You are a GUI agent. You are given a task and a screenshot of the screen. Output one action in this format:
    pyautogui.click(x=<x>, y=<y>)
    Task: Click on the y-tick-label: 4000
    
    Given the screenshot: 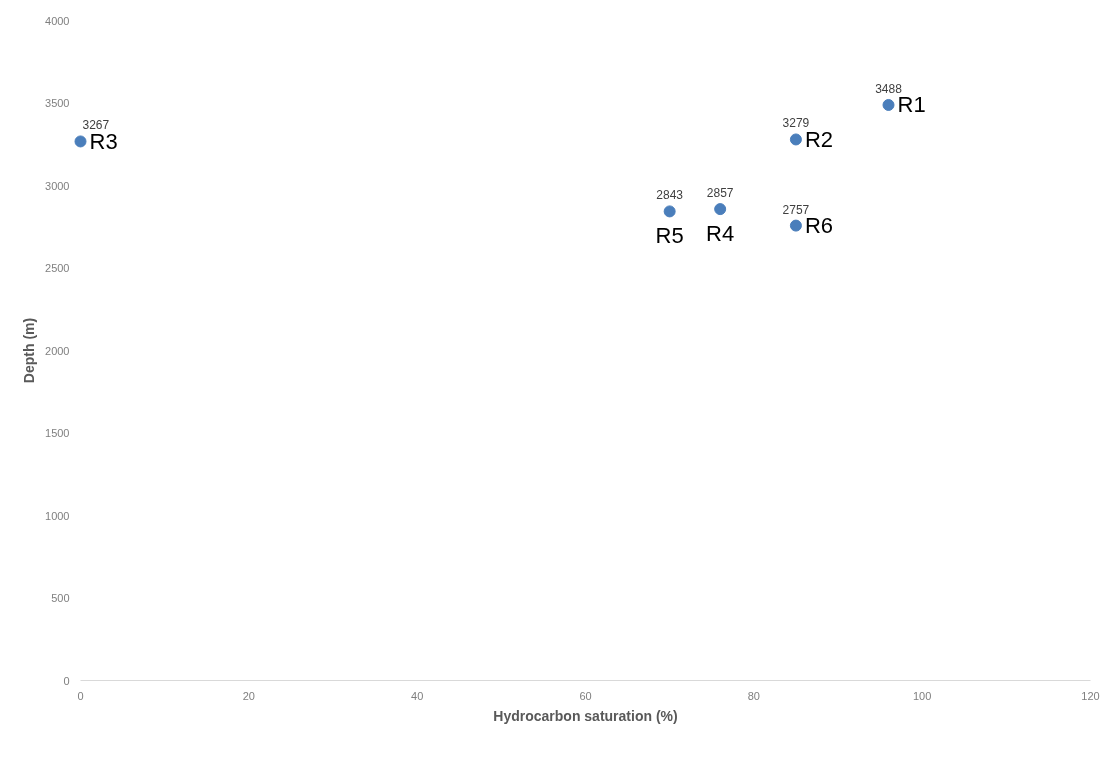 What is the action you would take?
    pyautogui.click(x=57, y=20)
    